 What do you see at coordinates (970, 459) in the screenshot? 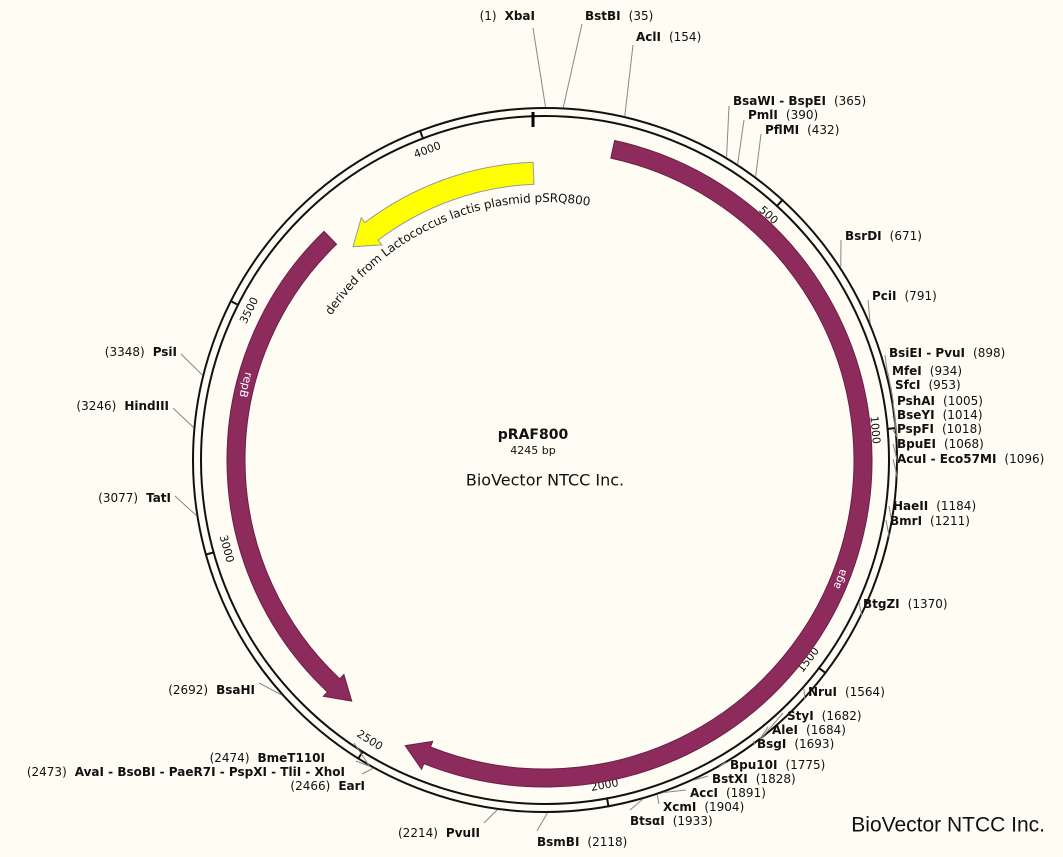
I see `site-label: AcuI - Eco57MI (1096)` at bounding box center [970, 459].